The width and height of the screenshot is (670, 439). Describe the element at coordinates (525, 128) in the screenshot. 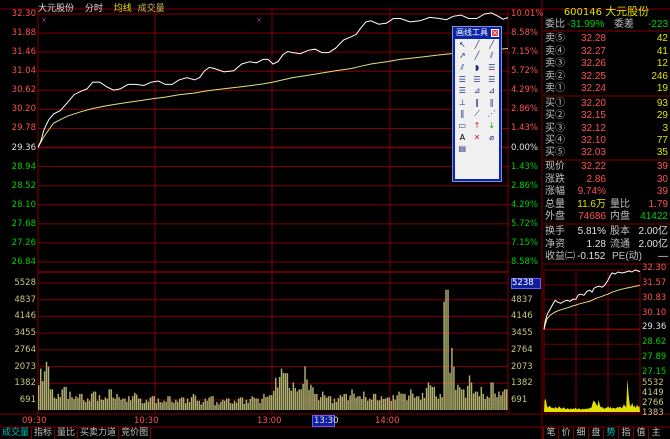

I see `percent-tick-right: 1.43%` at that location.